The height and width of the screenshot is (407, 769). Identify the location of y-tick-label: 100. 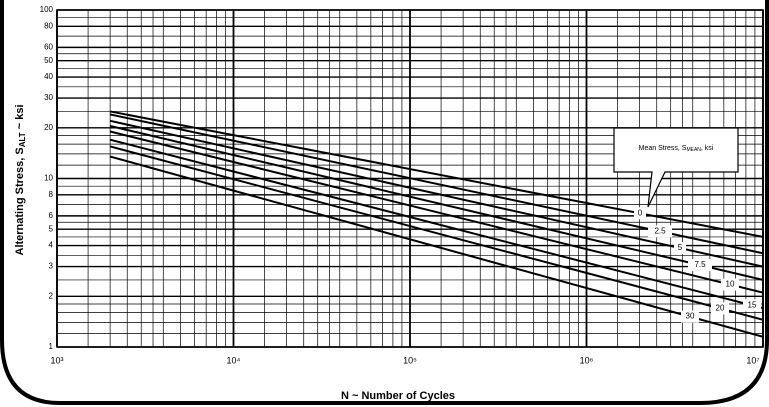
(47, 9).